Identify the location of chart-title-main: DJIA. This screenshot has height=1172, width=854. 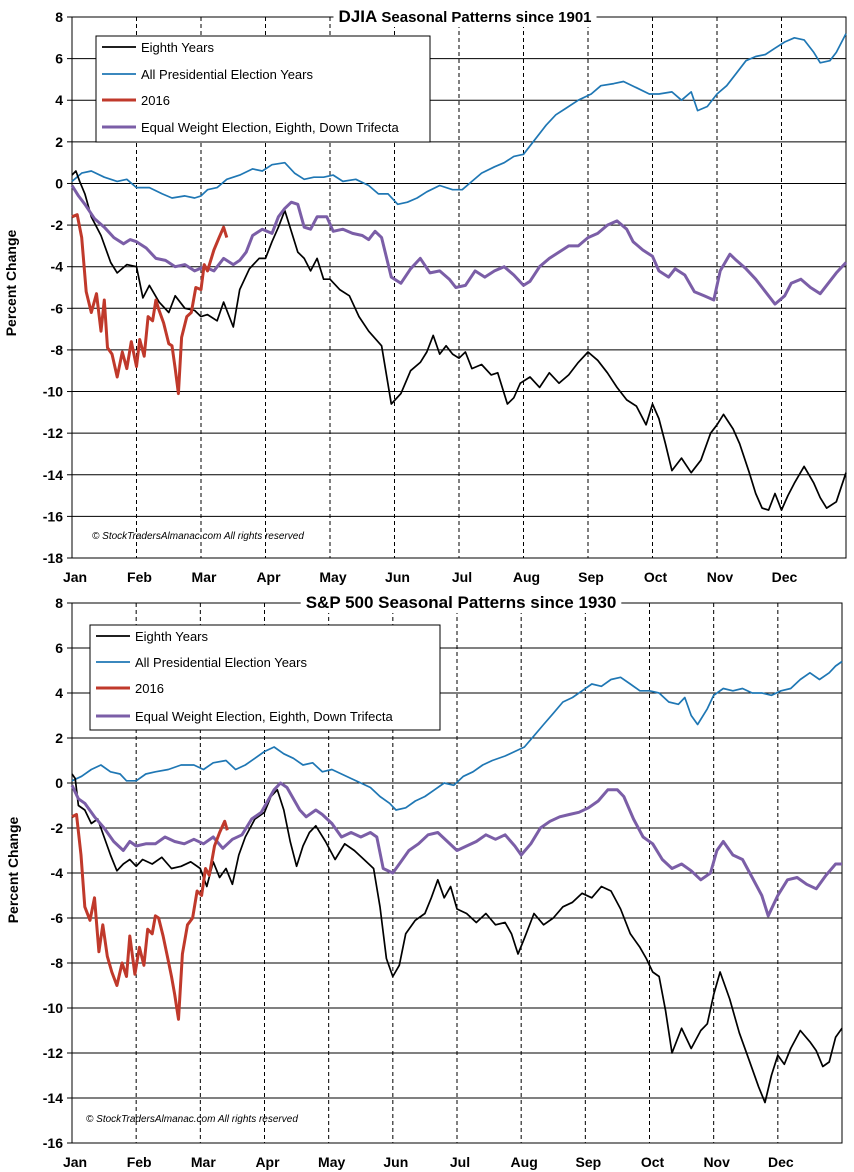
(357, 16).